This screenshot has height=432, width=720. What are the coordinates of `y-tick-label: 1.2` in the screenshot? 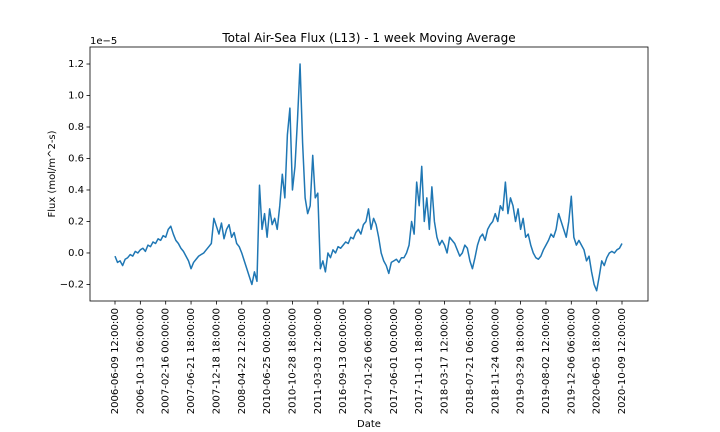 It's located at (76, 64).